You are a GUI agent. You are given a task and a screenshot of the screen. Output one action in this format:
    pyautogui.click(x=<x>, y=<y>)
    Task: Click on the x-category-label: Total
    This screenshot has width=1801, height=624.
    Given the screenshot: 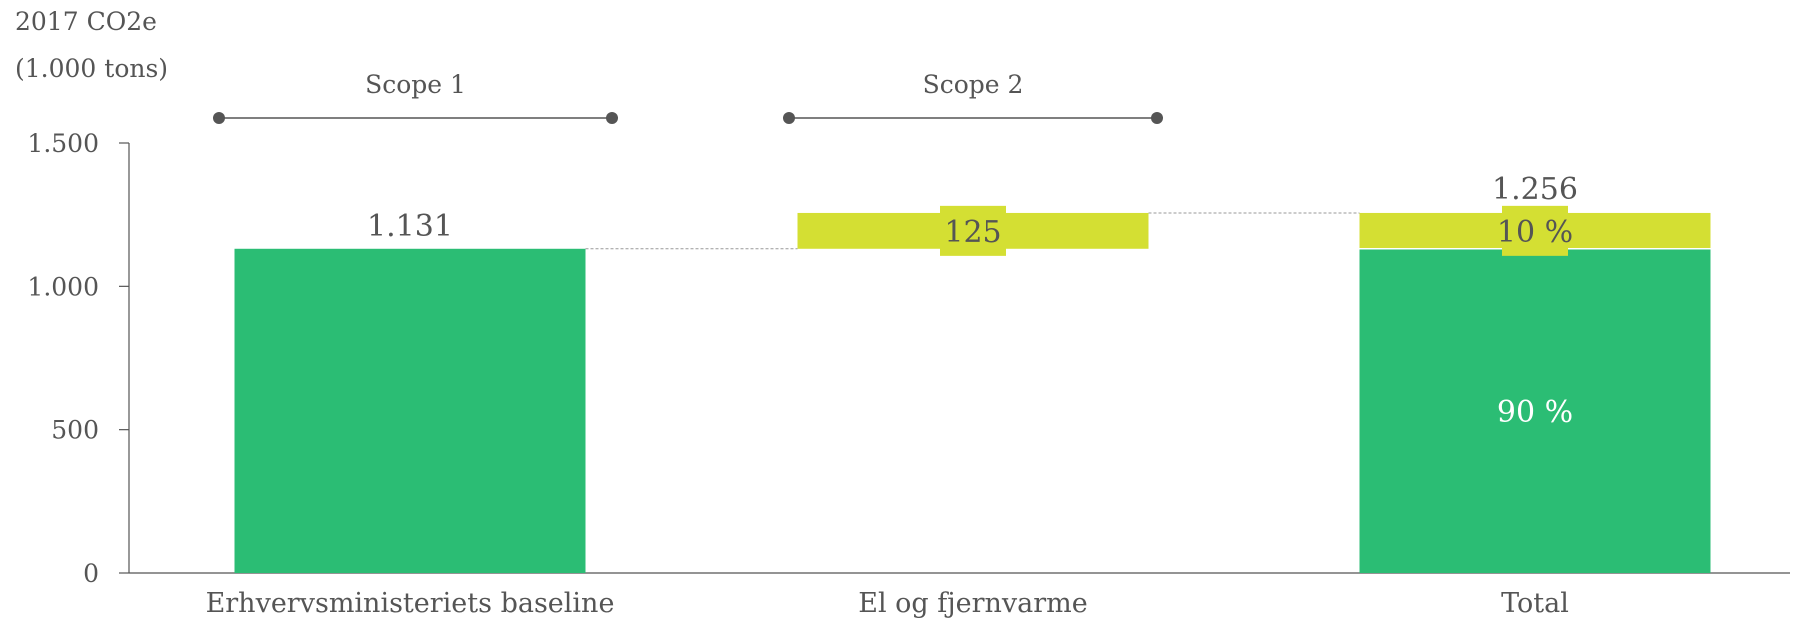 What is the action you would take?
    pyautogui.click(x=1535, y=603)
    